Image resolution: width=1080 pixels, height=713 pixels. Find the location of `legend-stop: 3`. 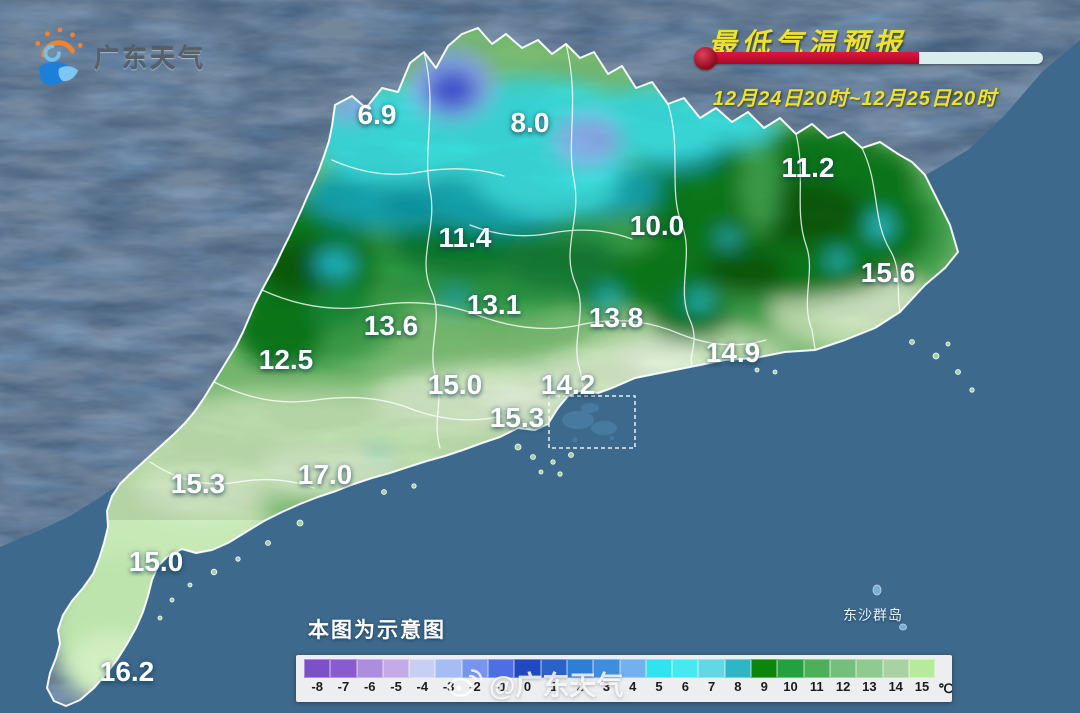

legend-stop: 3 is located at coordinates (606, 676).